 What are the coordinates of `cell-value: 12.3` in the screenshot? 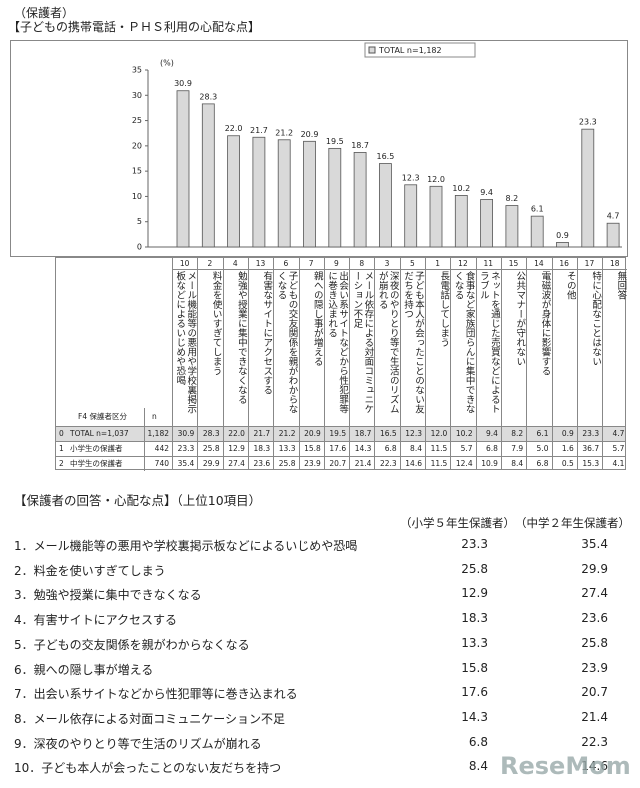 It's located at (413, 433).